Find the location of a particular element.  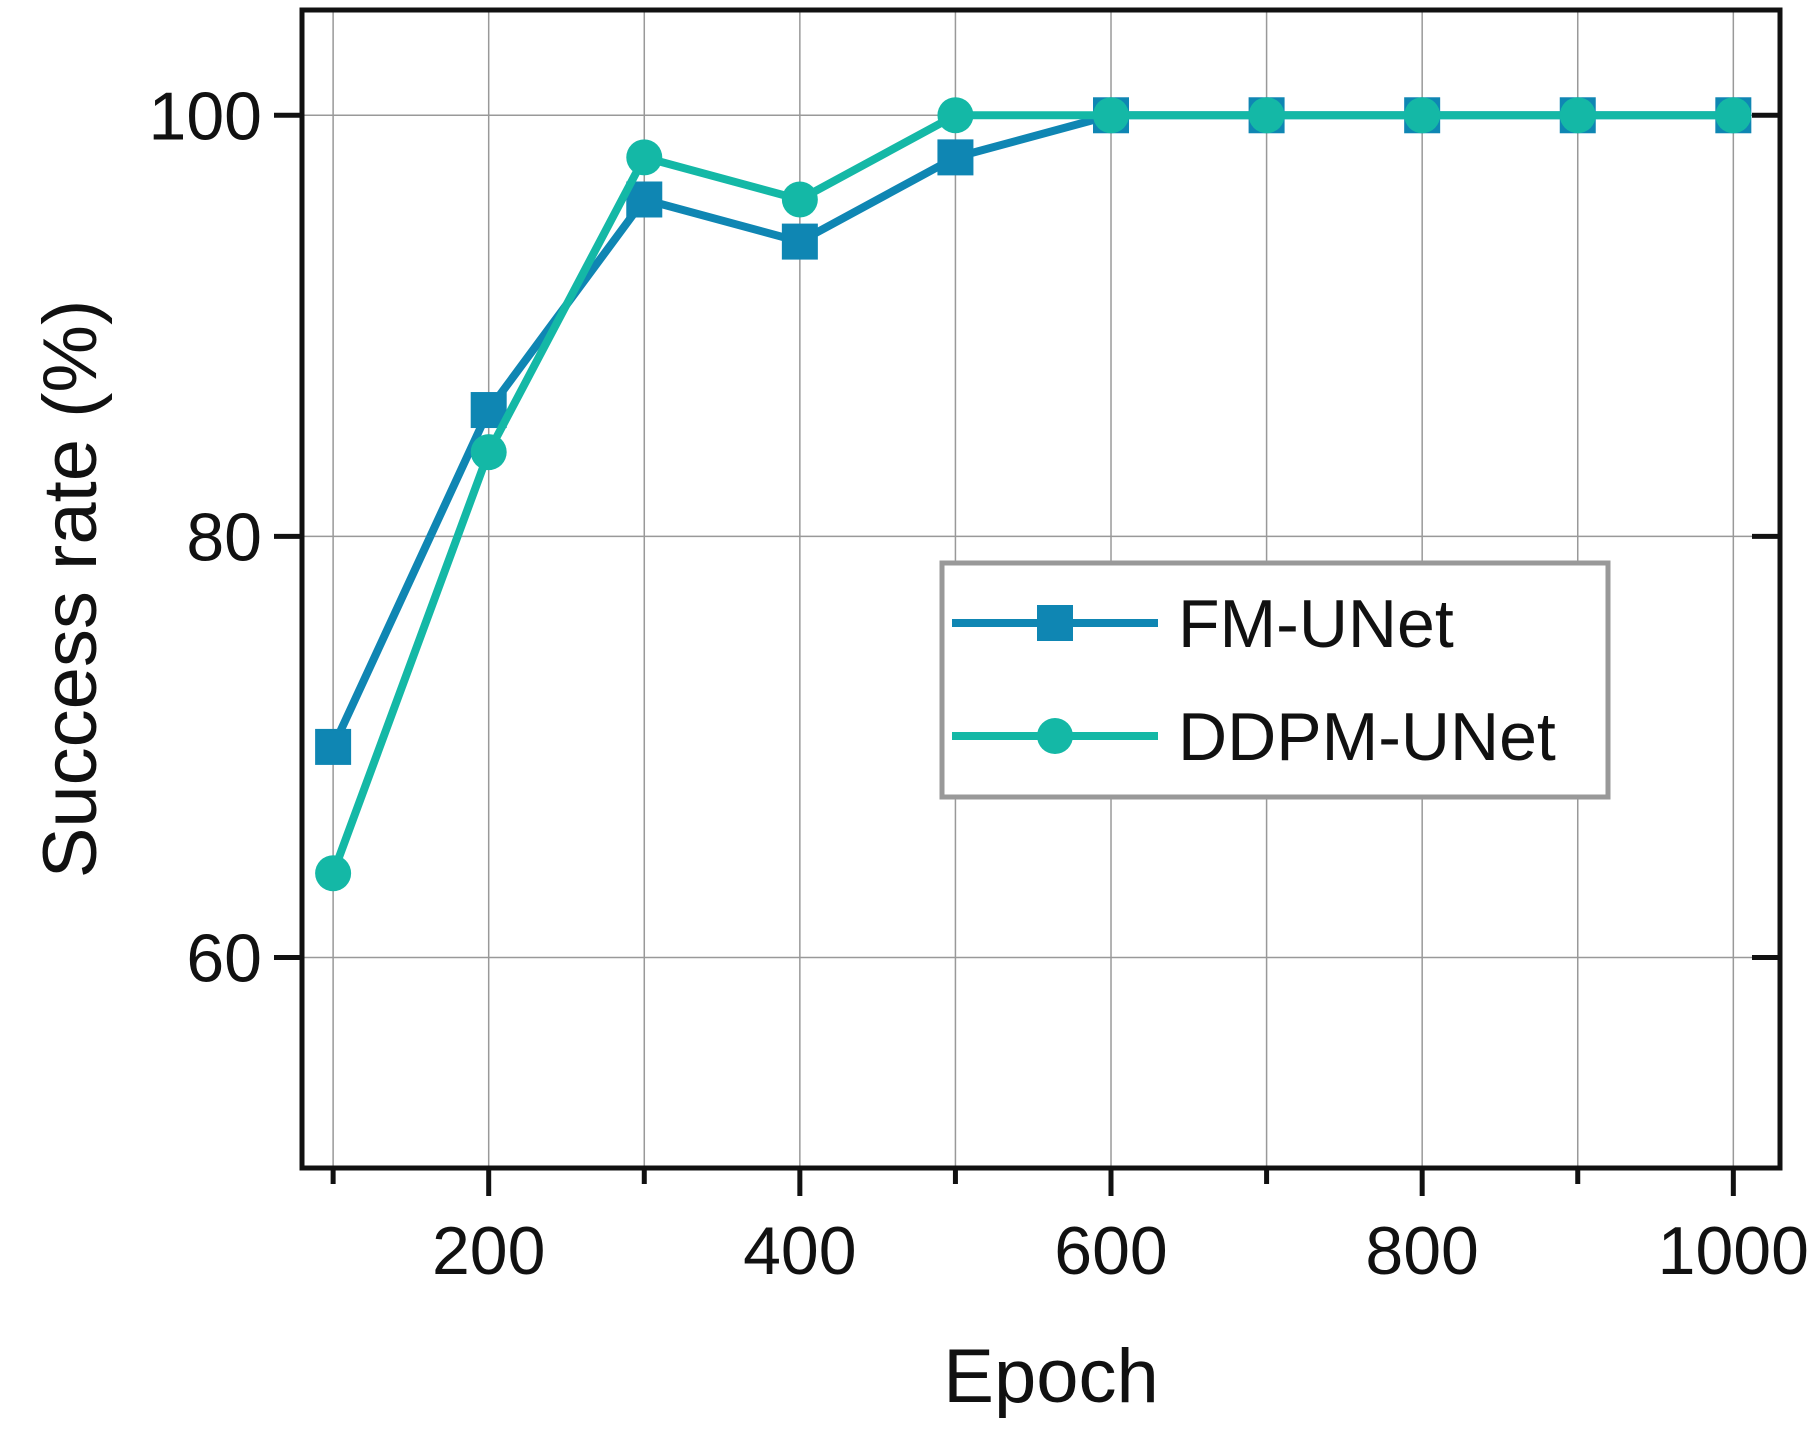

legend: FM-UNet DDPM-UNet is located at coordinates (1275, 680).